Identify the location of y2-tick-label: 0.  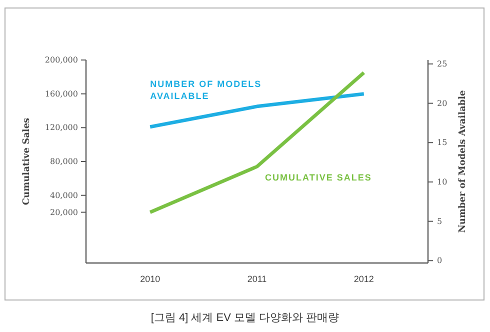
(439, 261).